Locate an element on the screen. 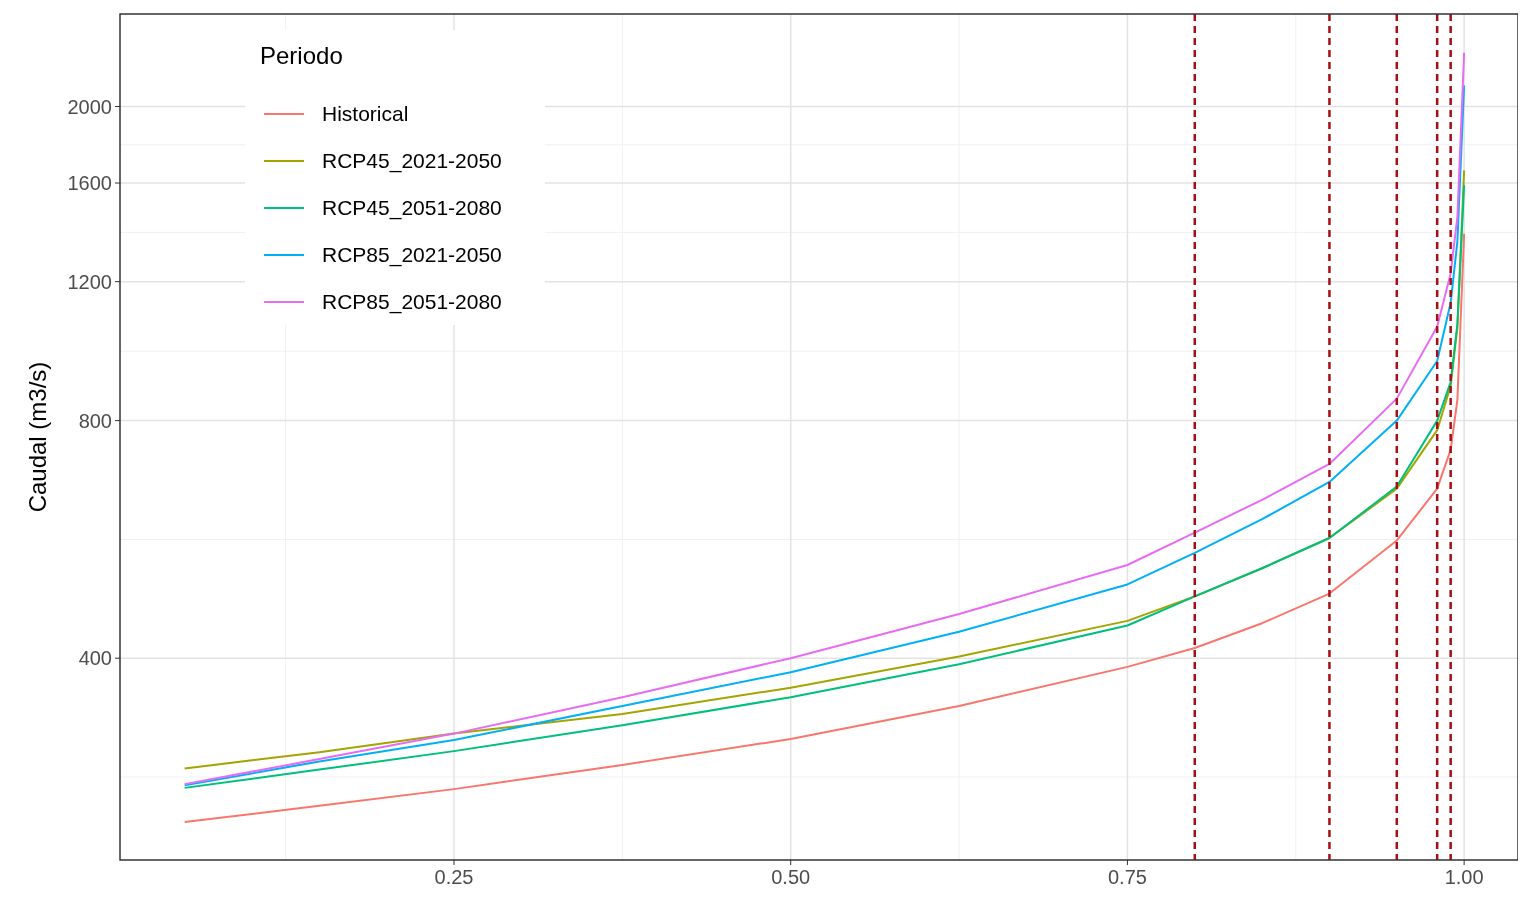 The height and width of the screenshot is (907, 1527). legend-label: RCP85_2051-2080 is located at coordinates (412, 302).